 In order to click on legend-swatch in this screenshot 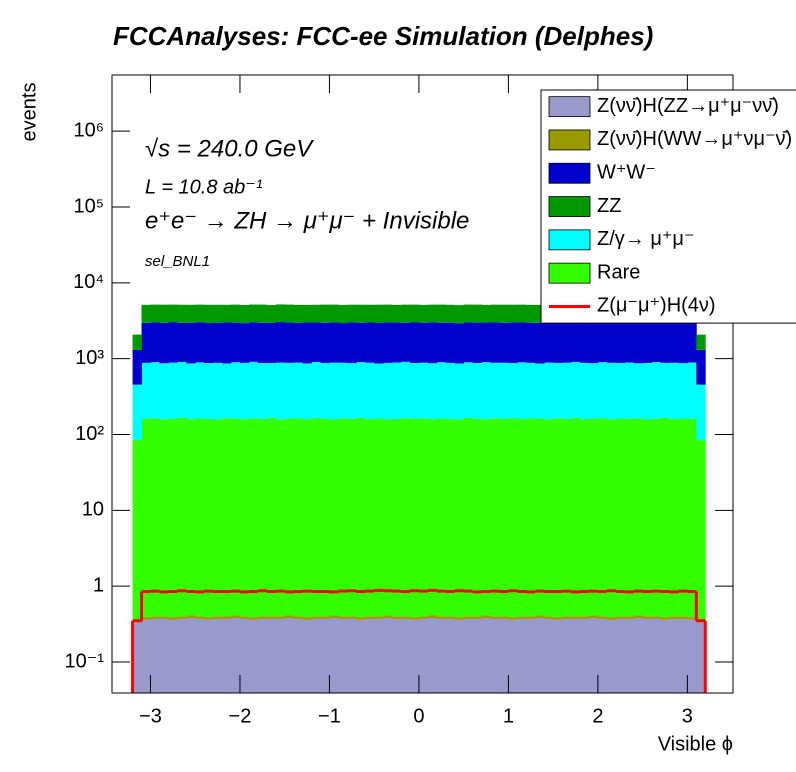, I will do `click(569, 107)`.